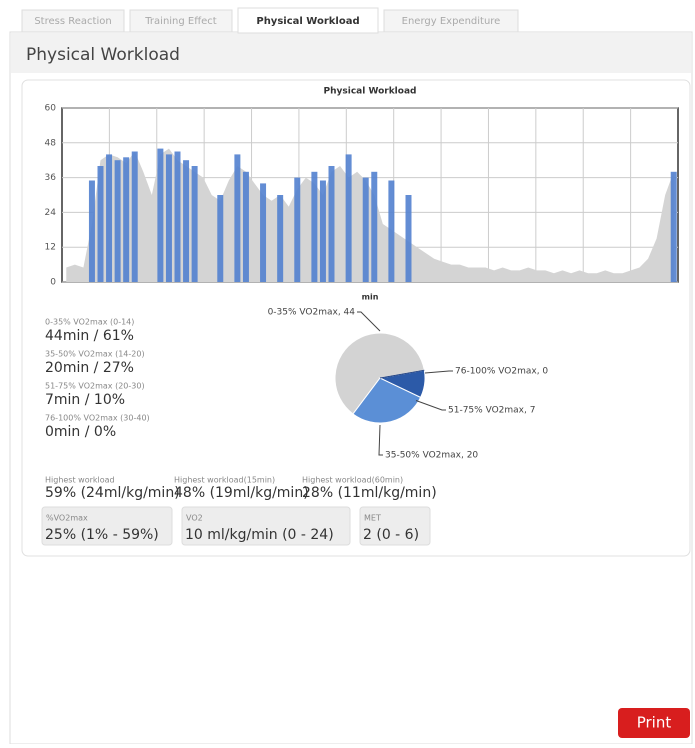 This screenshot has height=748, width=695. I want to click on print-button, so click(654, 723).